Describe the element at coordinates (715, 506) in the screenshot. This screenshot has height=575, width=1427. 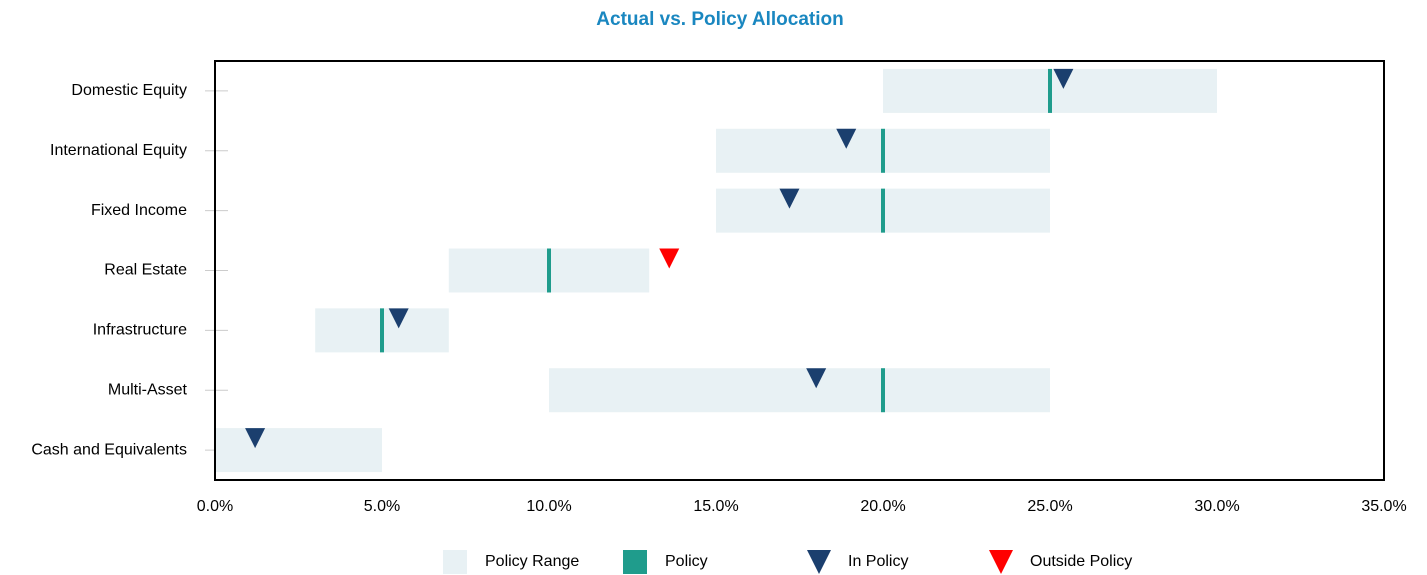
I see `x-tick-label: 15.0%` at that location.